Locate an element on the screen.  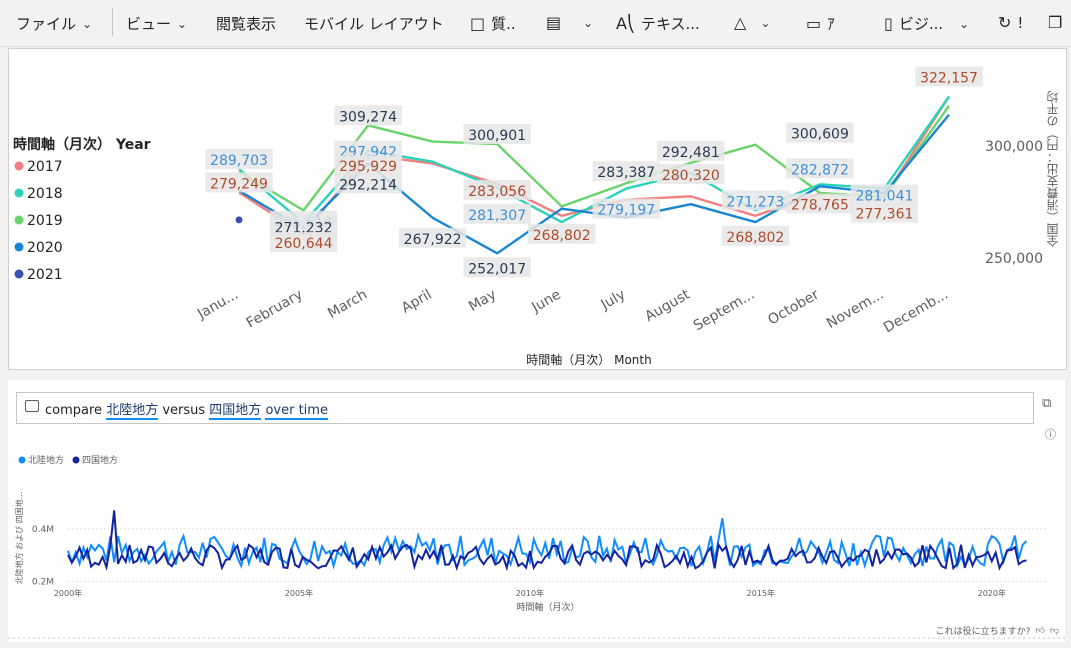
data-label-text: 281,041 is located at coordinates (885, 196).